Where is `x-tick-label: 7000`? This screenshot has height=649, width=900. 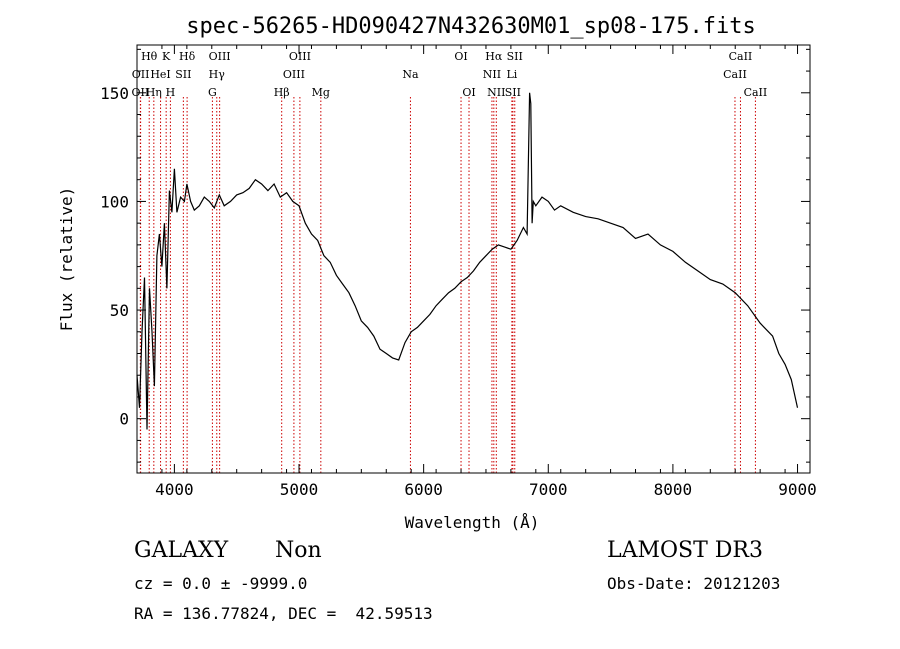
x-tick-label: 7000 is located at coordinates (548, 489).